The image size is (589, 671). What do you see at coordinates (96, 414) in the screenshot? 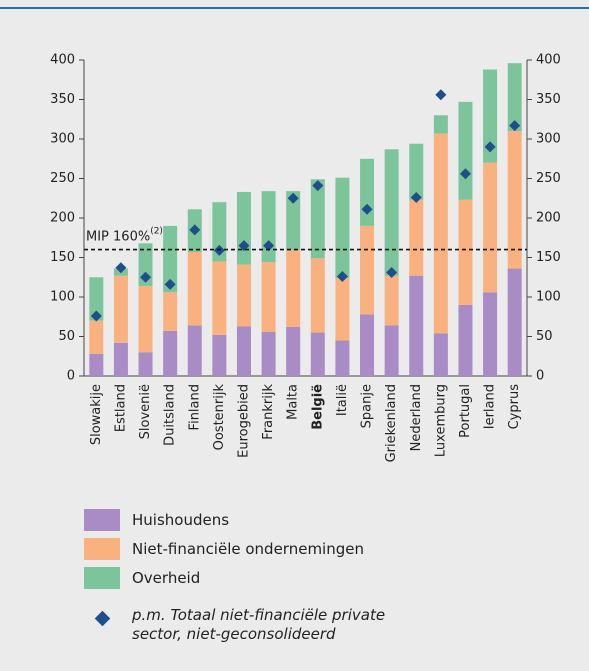
I see `x-tick-label: Slowakije` at bounding box center [96, 414].